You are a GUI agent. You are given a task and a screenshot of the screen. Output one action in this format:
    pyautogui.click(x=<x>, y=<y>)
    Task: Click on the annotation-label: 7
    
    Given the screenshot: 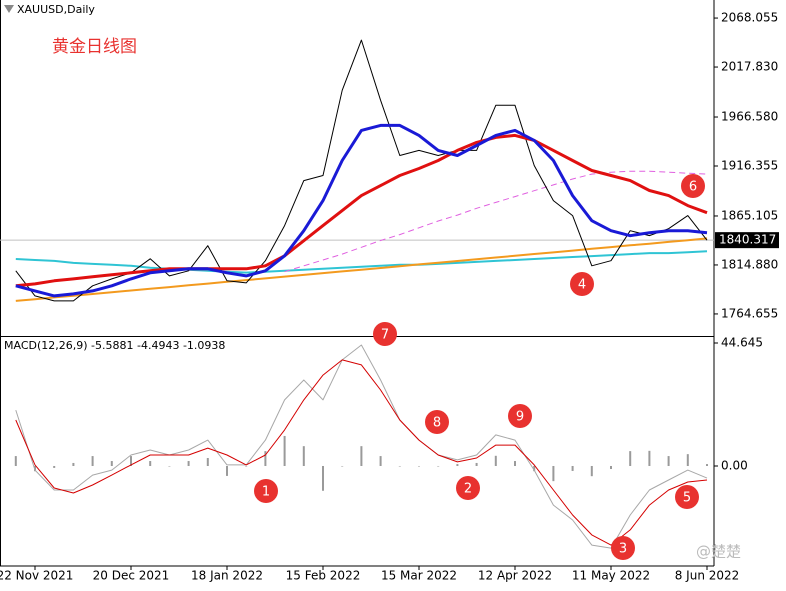 What is the action you would take?
    pyautogui.click(x=385, y=335)
    